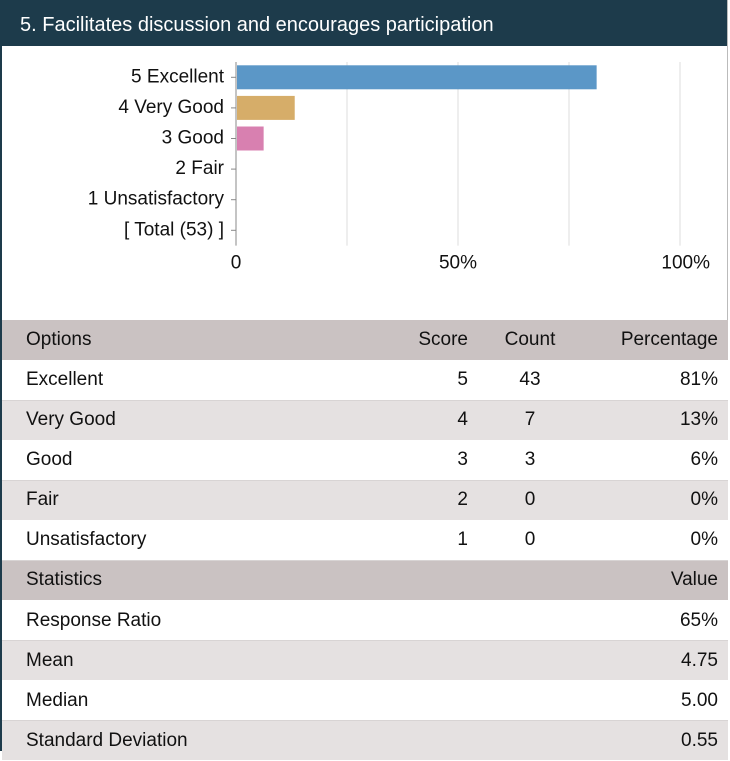  Describe the element at coordinates (195, 500) in the screenshot. I see `cell: Fair` at that location.